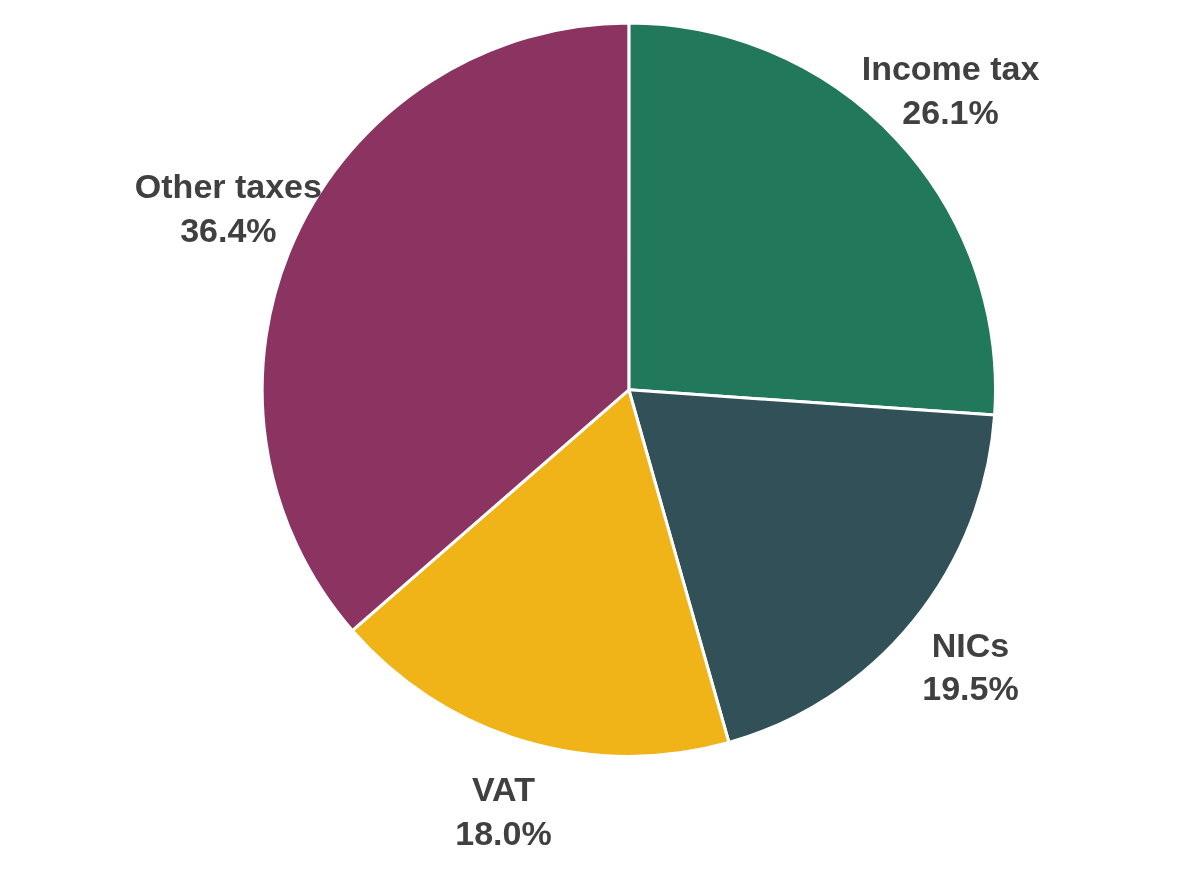  I want to click on data-label: 36.4%, so click(228, 229).